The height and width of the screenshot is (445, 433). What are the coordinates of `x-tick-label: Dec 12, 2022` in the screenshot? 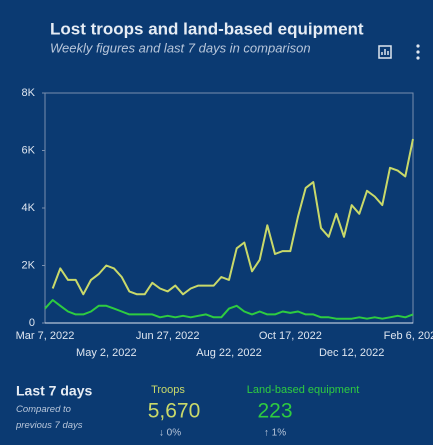 It's located at (351, 353).